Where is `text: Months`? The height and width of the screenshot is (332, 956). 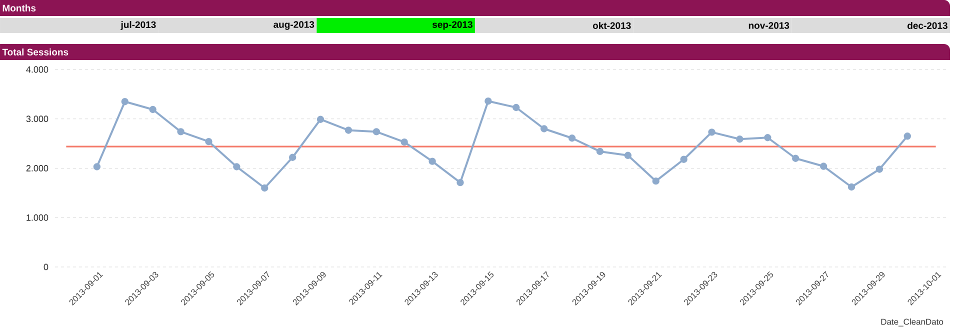
text: Months is located at coordinates (19, 8).